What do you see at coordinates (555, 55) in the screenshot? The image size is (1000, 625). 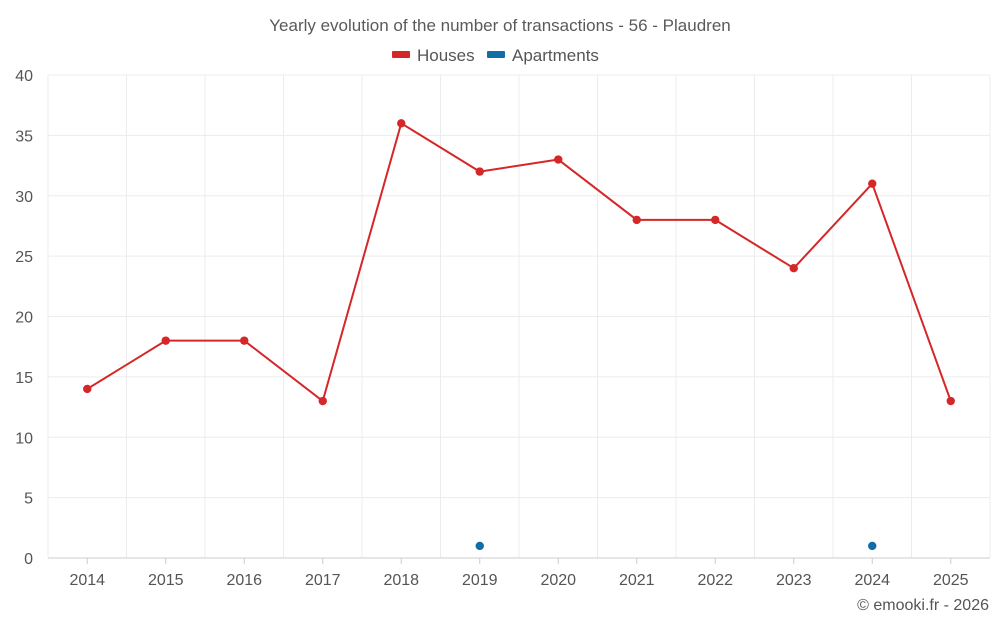 I see `legend-label-apartments: Apartments` at bounding box center [555, 55].